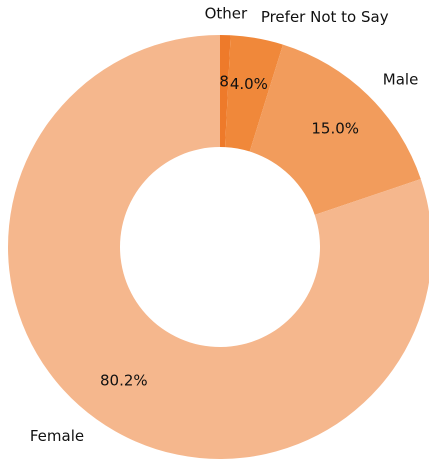 Image resolution: width=429 pixels, height=459 pixels. What do you see at coordinates (401, 80) in the screenshot?
I see `slice-label: Male` at bounding box center [401, 80].